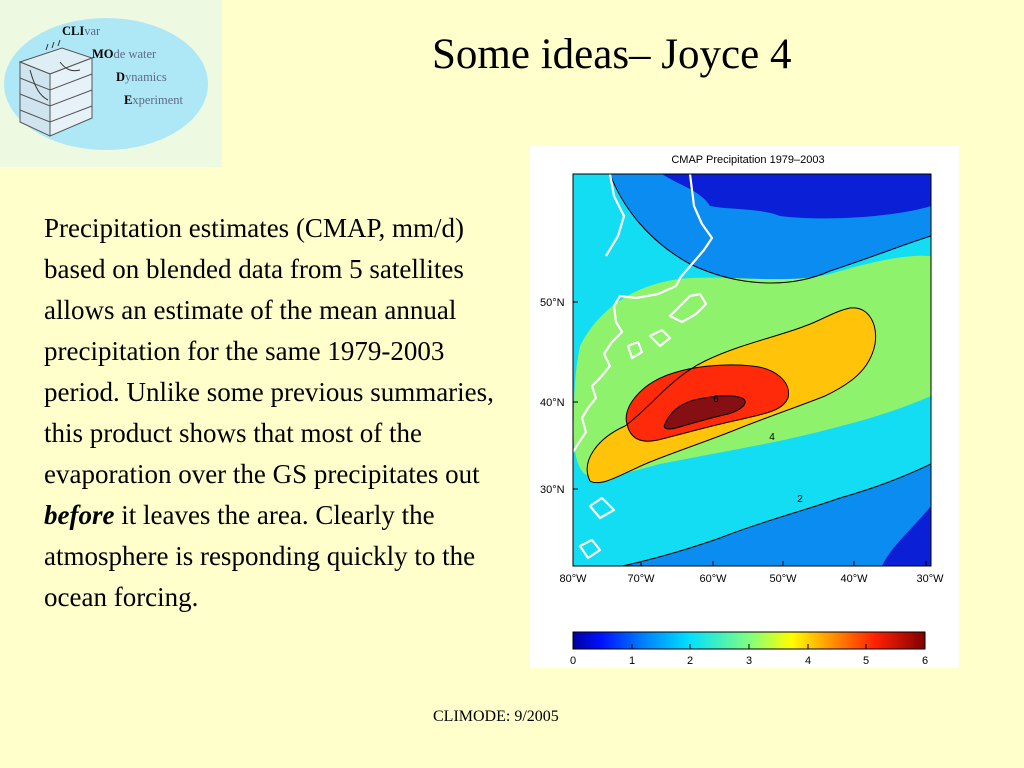  Describe the element at coordinates (641, 579) in the screenshot. I see `lon-label-70w: 70°W` at that location.